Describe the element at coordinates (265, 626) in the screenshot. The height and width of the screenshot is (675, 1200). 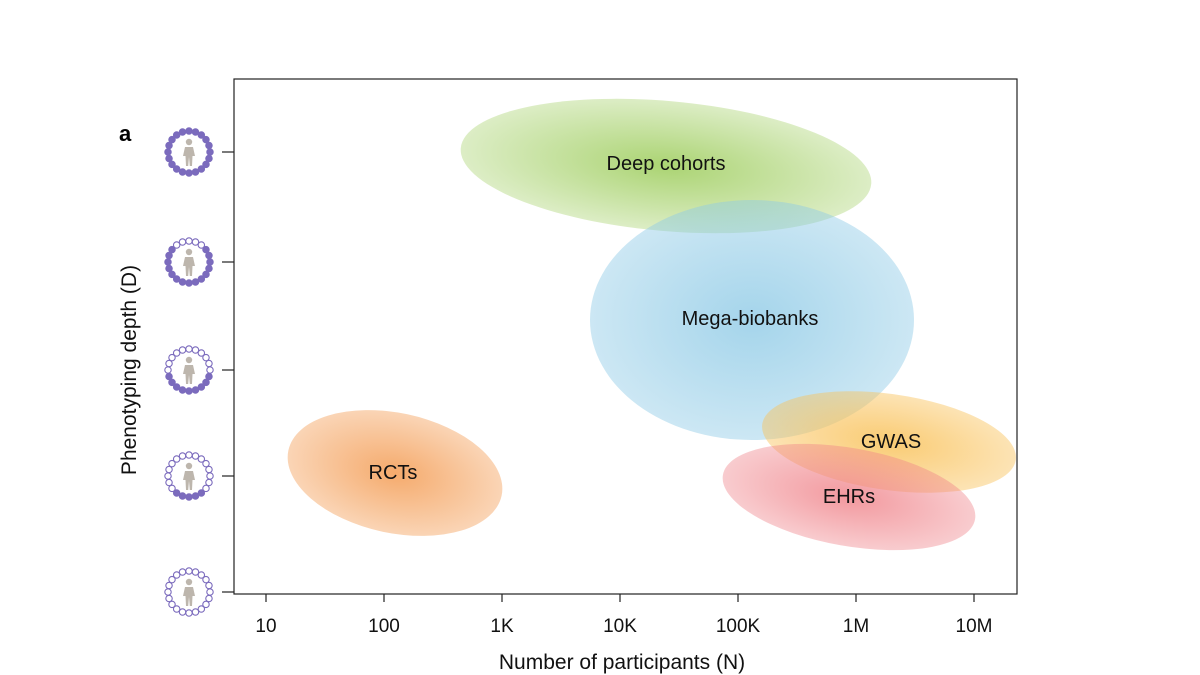
I see `x-tick-label: 10` at that location.